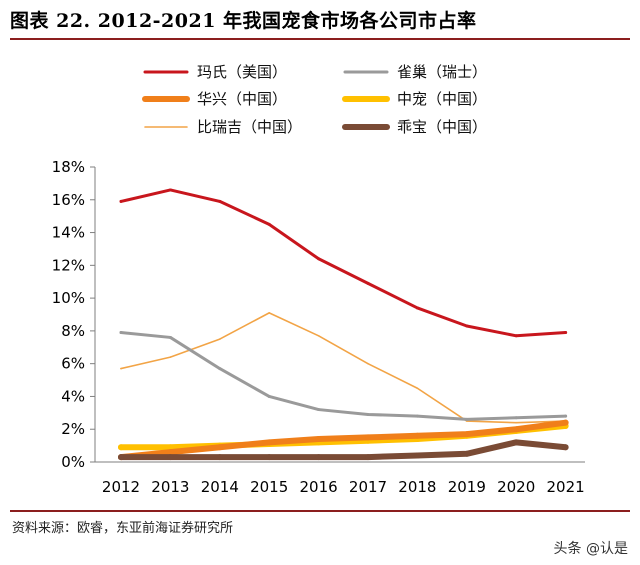  Describe the element at coordinates (73, 331) in the screenshot. I see `y-tick-label: 8%` at that location.